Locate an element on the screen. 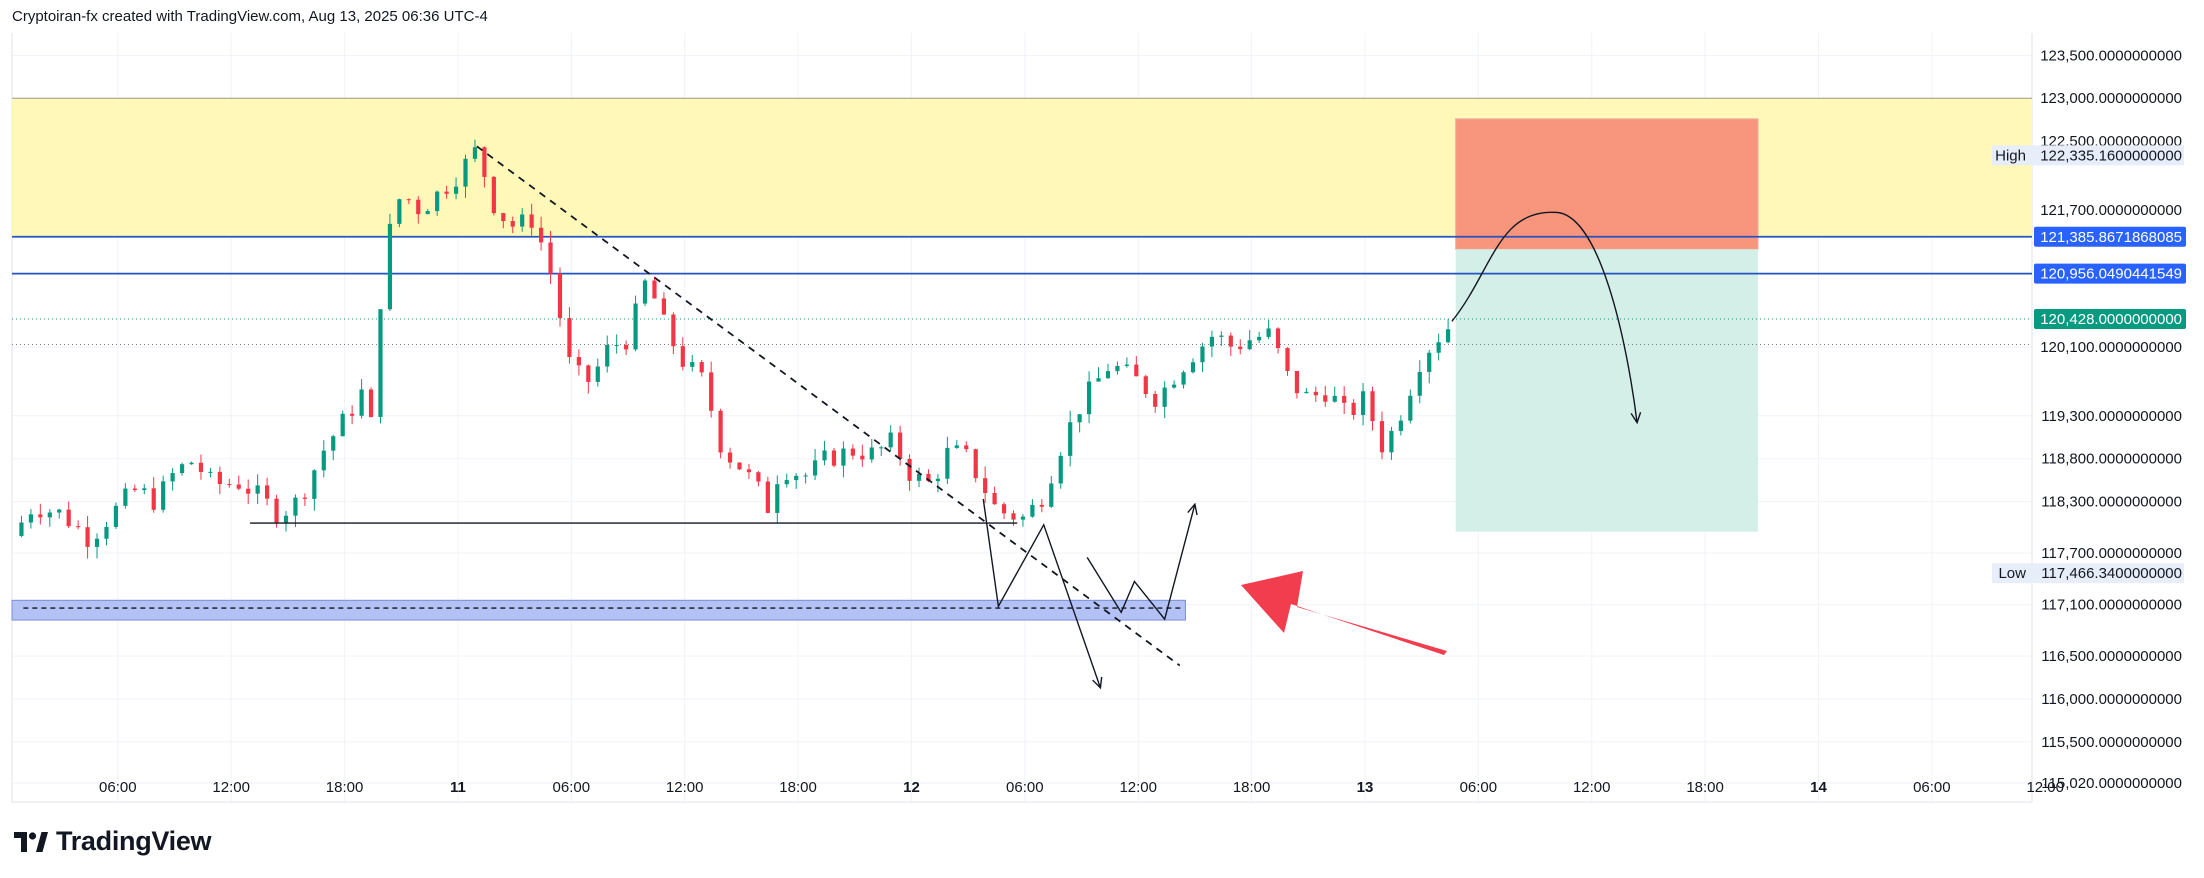 The width and height of the screenshot is (2204, 878). time-axis-label: 12 is located at coordinates (911, 787).